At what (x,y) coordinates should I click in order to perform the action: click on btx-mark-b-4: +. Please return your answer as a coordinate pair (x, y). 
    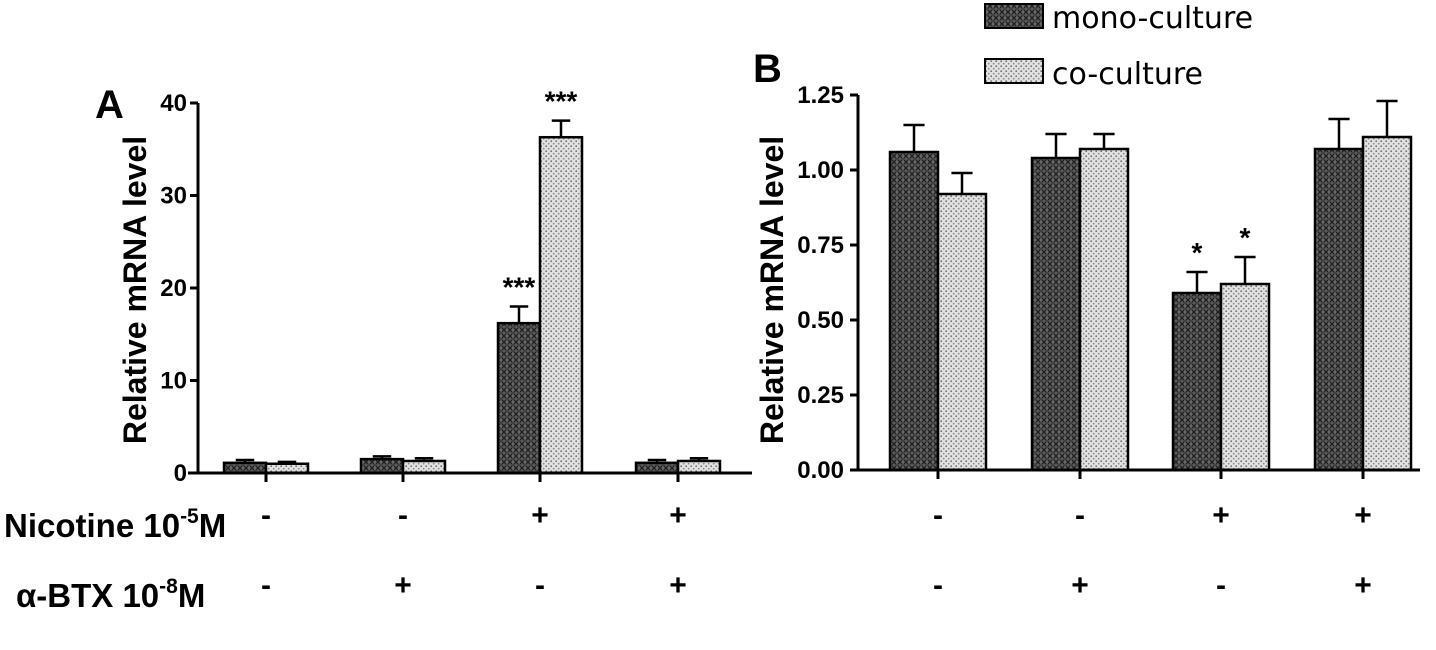
    Looking at the image, I should click on (1363, 585).